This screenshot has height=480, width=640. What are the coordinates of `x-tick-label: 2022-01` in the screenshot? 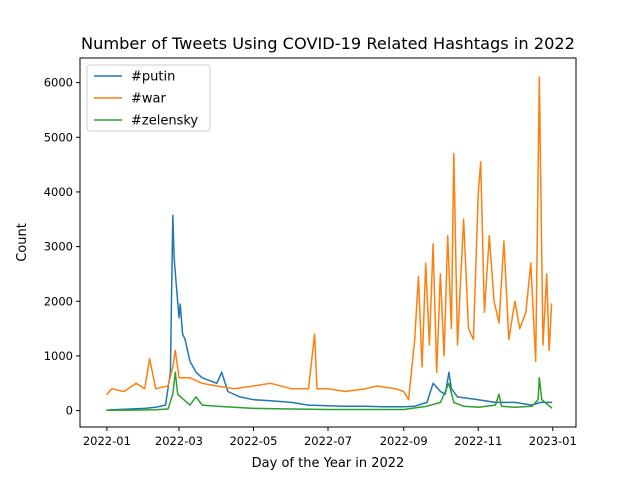 It's located at (107, 441).